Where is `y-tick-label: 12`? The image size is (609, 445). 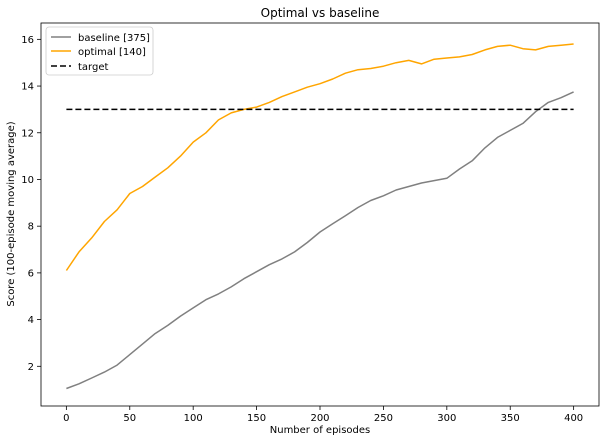 y-tick-label: 12 is located at coordinates (27, 133).